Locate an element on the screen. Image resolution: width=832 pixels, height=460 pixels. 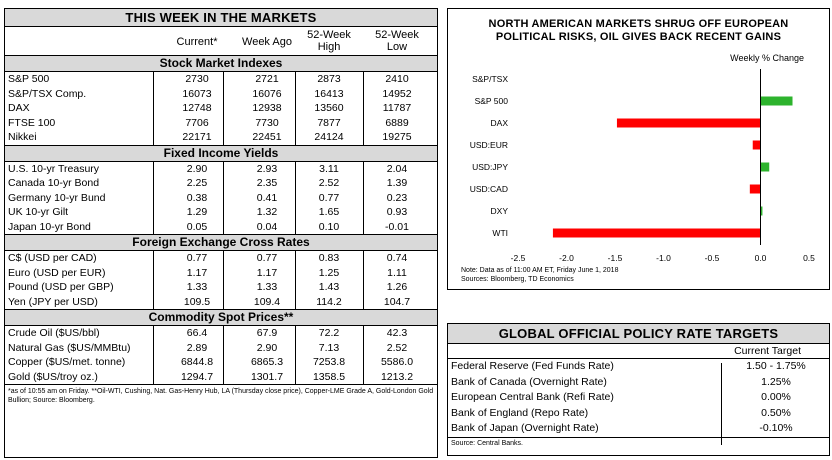
policy-row: European Central Bank (Refi Rate) 0.00% is located at coordinates (638, 398).